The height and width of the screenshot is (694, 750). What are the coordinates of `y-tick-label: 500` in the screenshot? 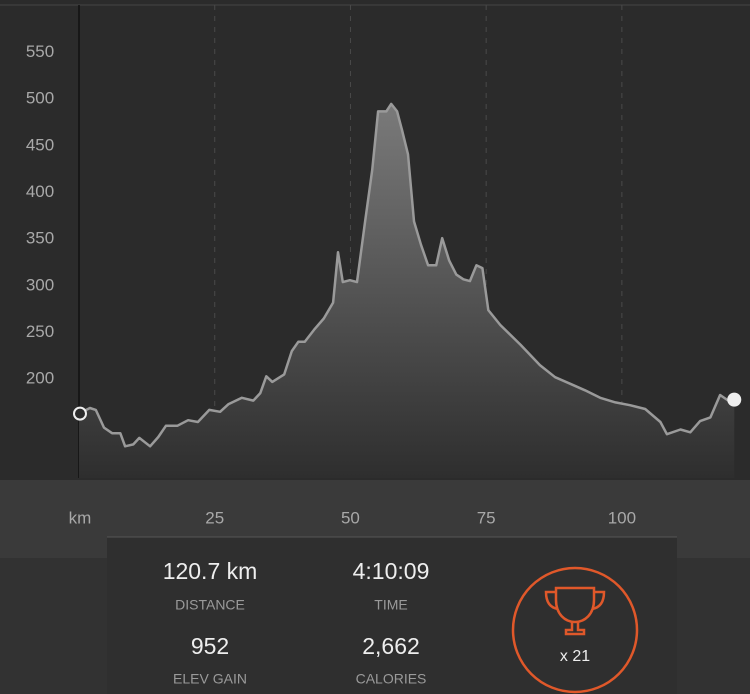 It's located at (40, 98).